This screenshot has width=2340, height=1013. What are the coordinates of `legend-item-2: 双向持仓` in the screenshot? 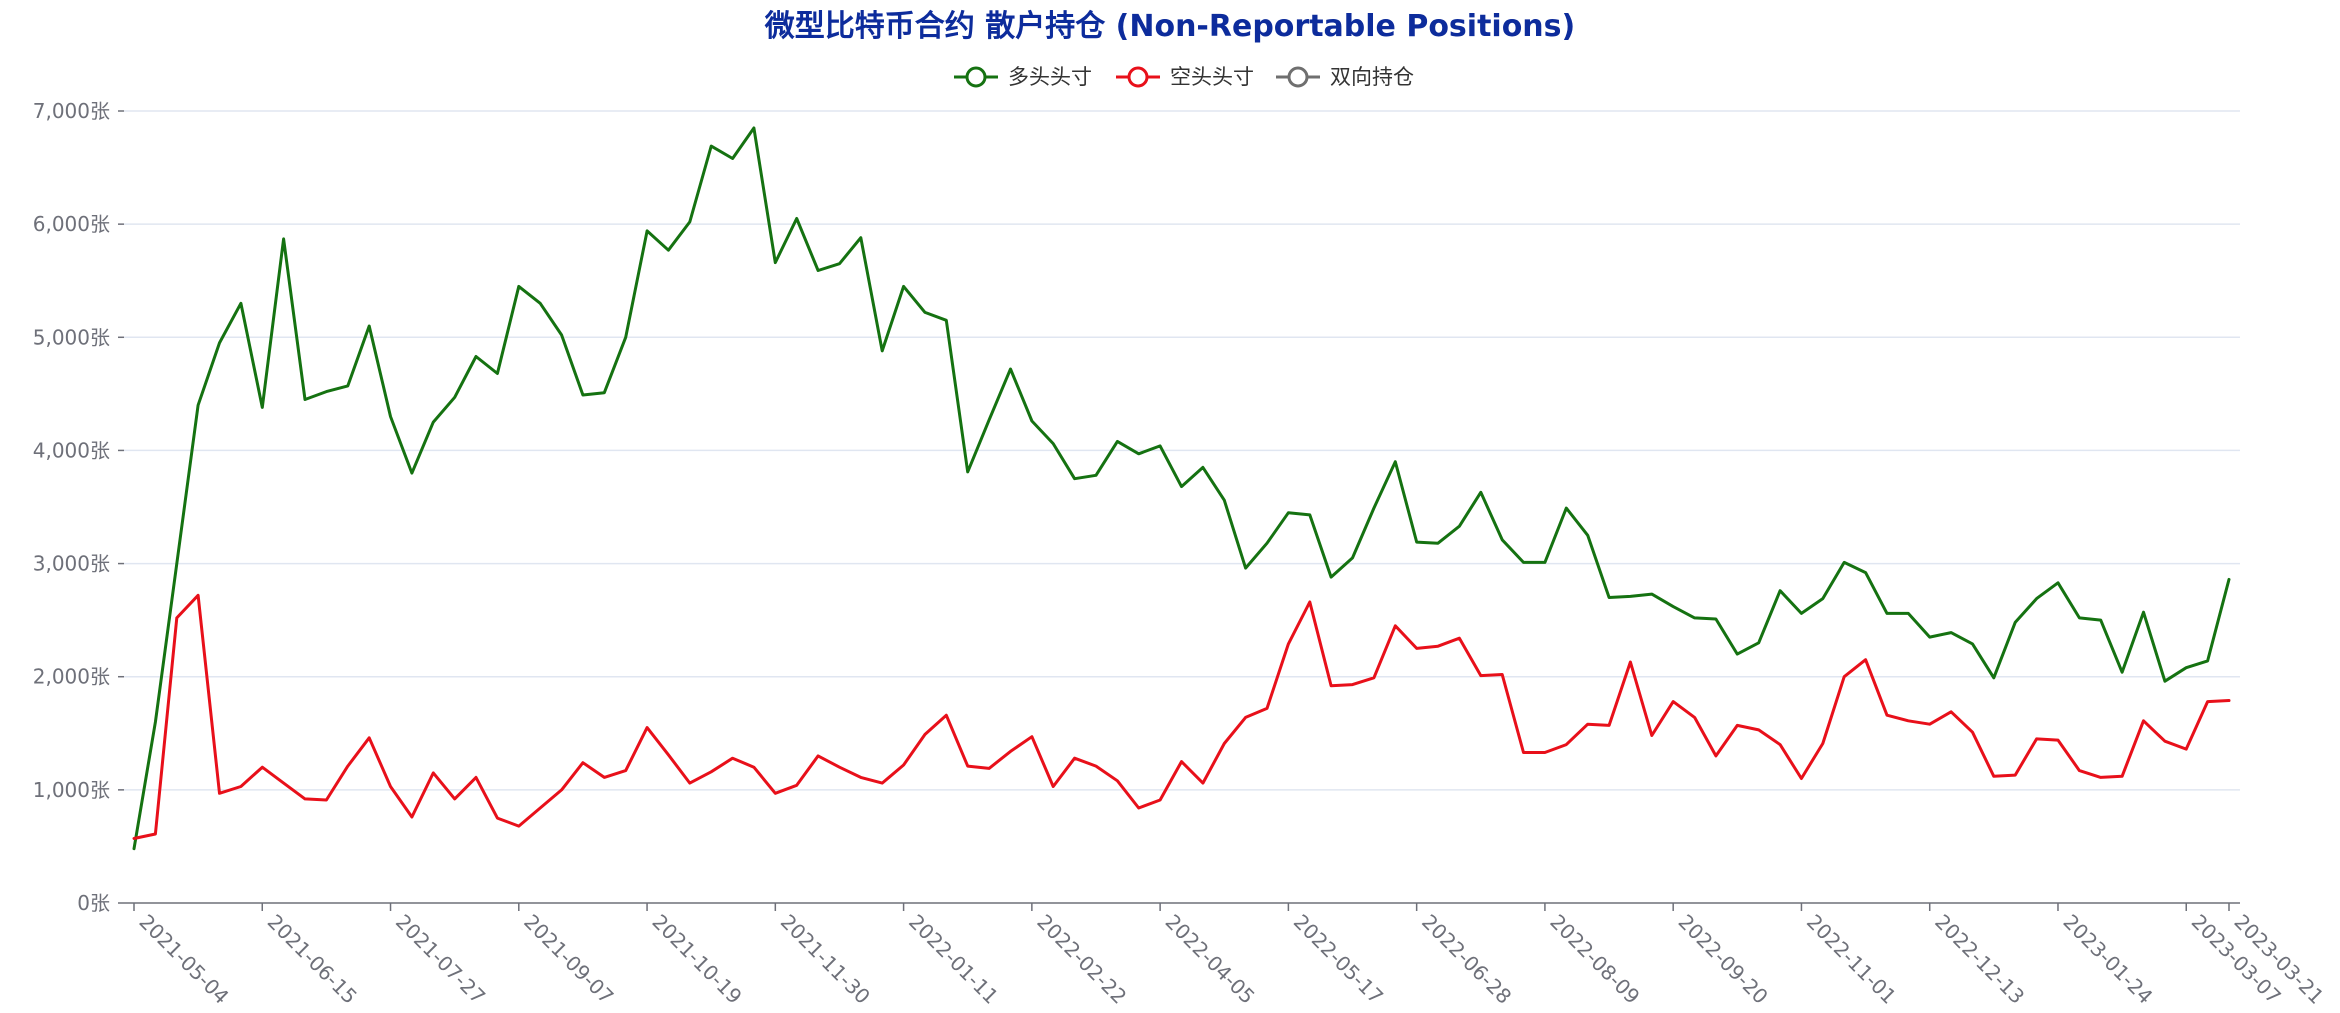 It's located at (1345, 77).